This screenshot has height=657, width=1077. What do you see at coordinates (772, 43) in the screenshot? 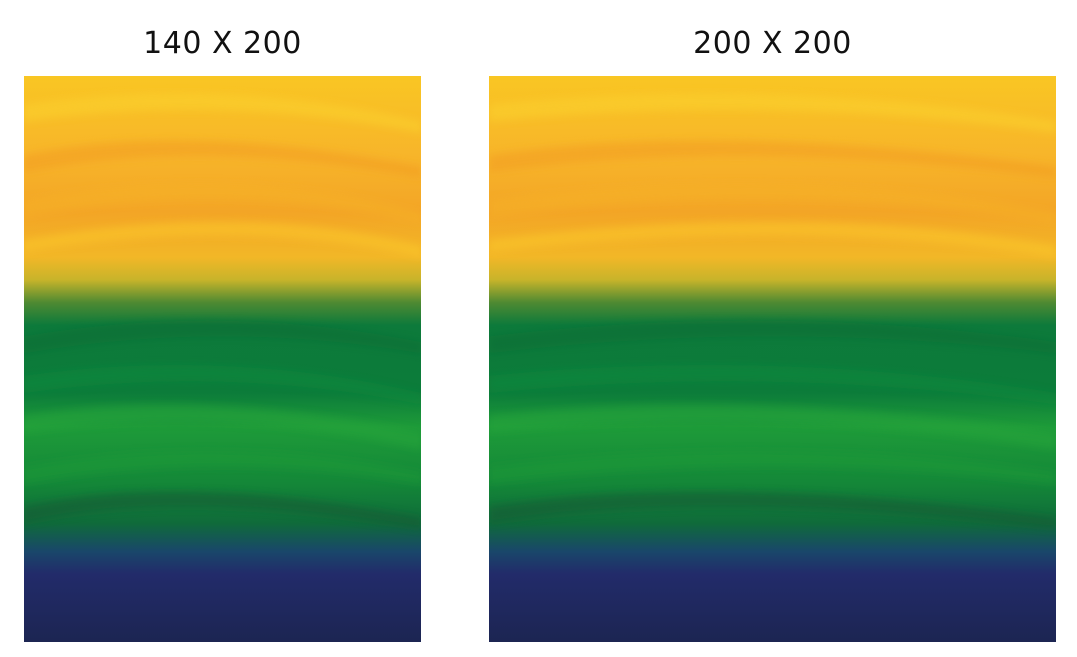
I see `panel-label: 200 X 200` at bounding box center [772, 43].